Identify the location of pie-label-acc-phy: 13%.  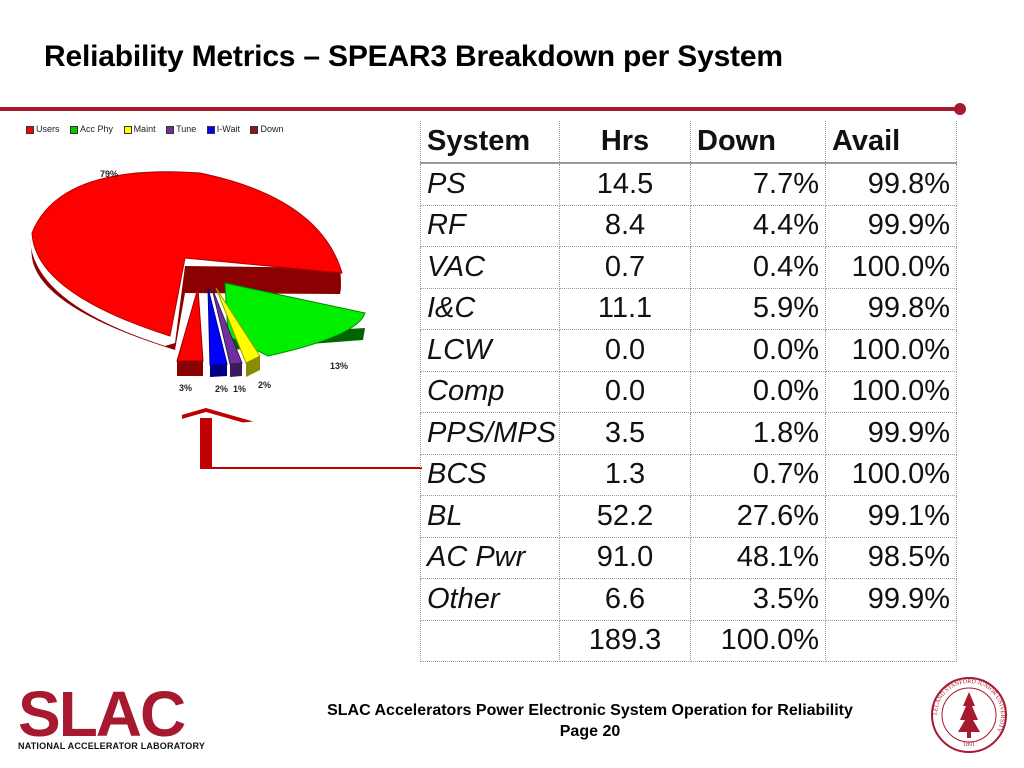
(339, 366).